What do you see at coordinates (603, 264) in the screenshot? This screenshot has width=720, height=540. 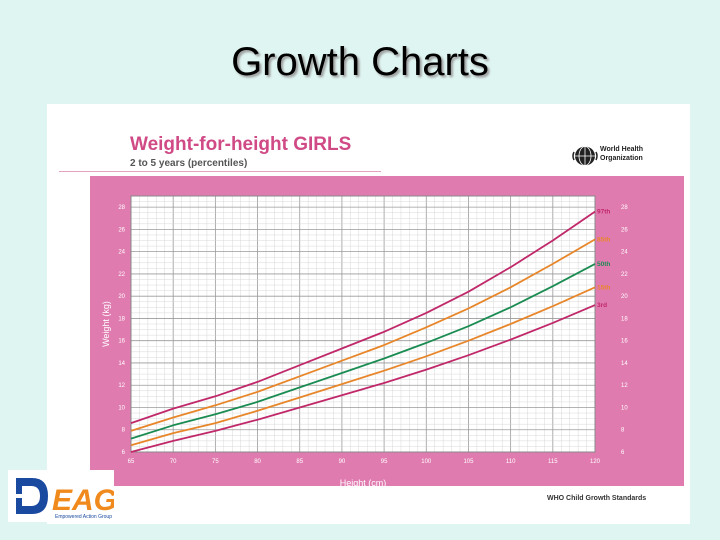 I see `series-label-50th: 50th` at bounding box center [603, 264].